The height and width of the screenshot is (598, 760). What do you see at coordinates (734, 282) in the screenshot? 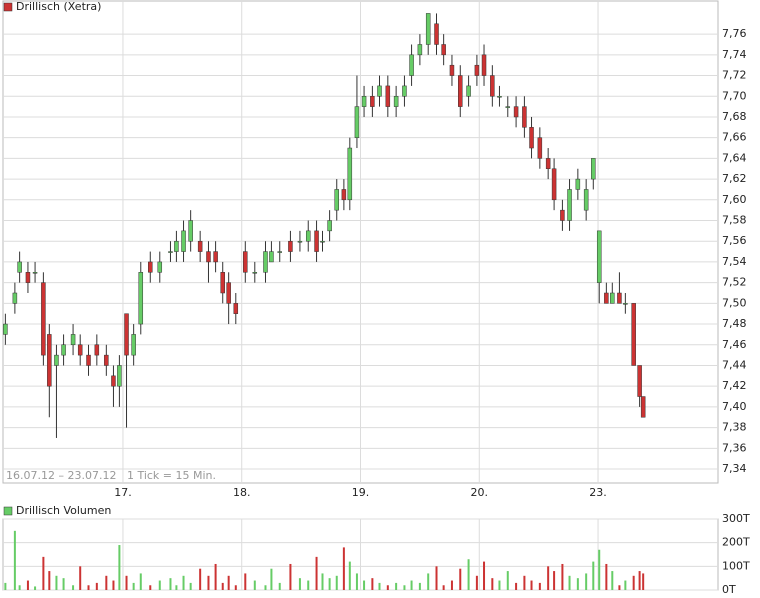
I see `y-tick-label: 7,52` at bounding box center [734, 282].